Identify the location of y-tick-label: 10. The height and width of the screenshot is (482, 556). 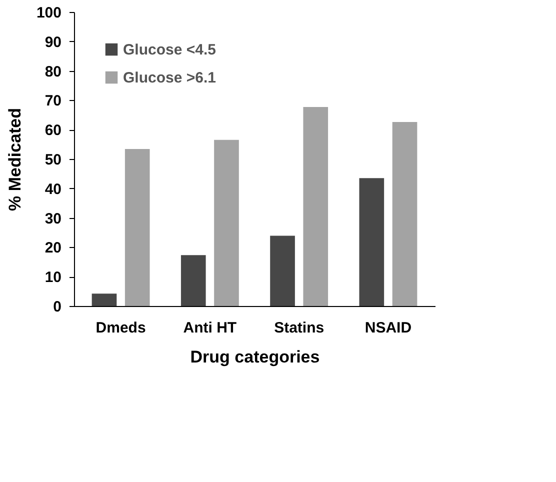
(53, 277).